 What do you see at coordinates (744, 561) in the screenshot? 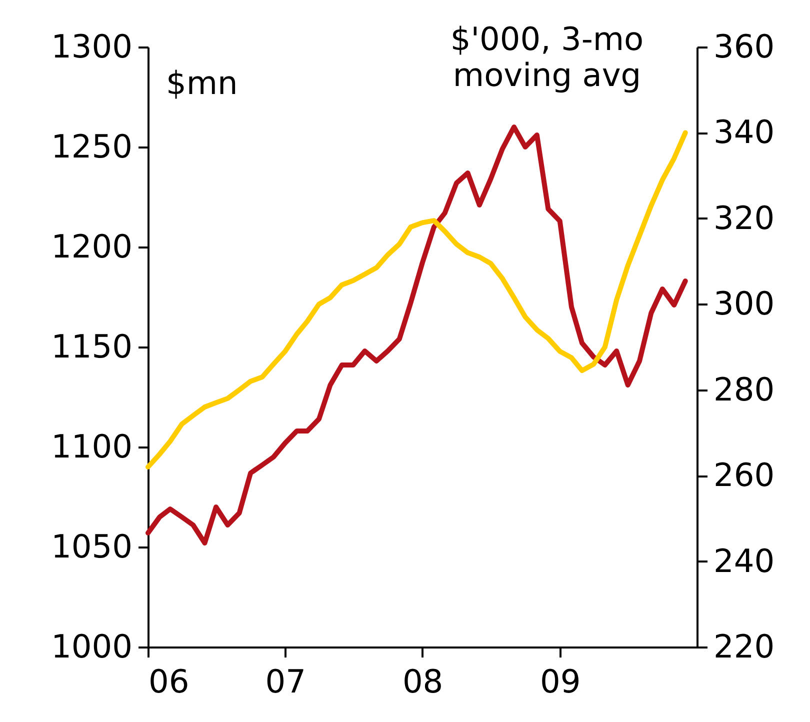
I see `y2-tick-label: 240` at bounding box center [744, 561].